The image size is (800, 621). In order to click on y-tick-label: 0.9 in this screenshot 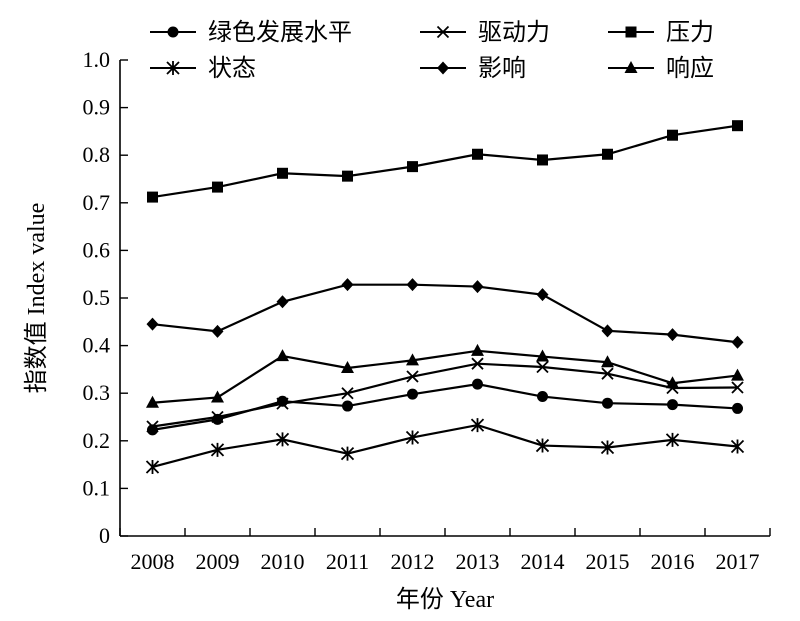, I will do `click(97, 107)`.